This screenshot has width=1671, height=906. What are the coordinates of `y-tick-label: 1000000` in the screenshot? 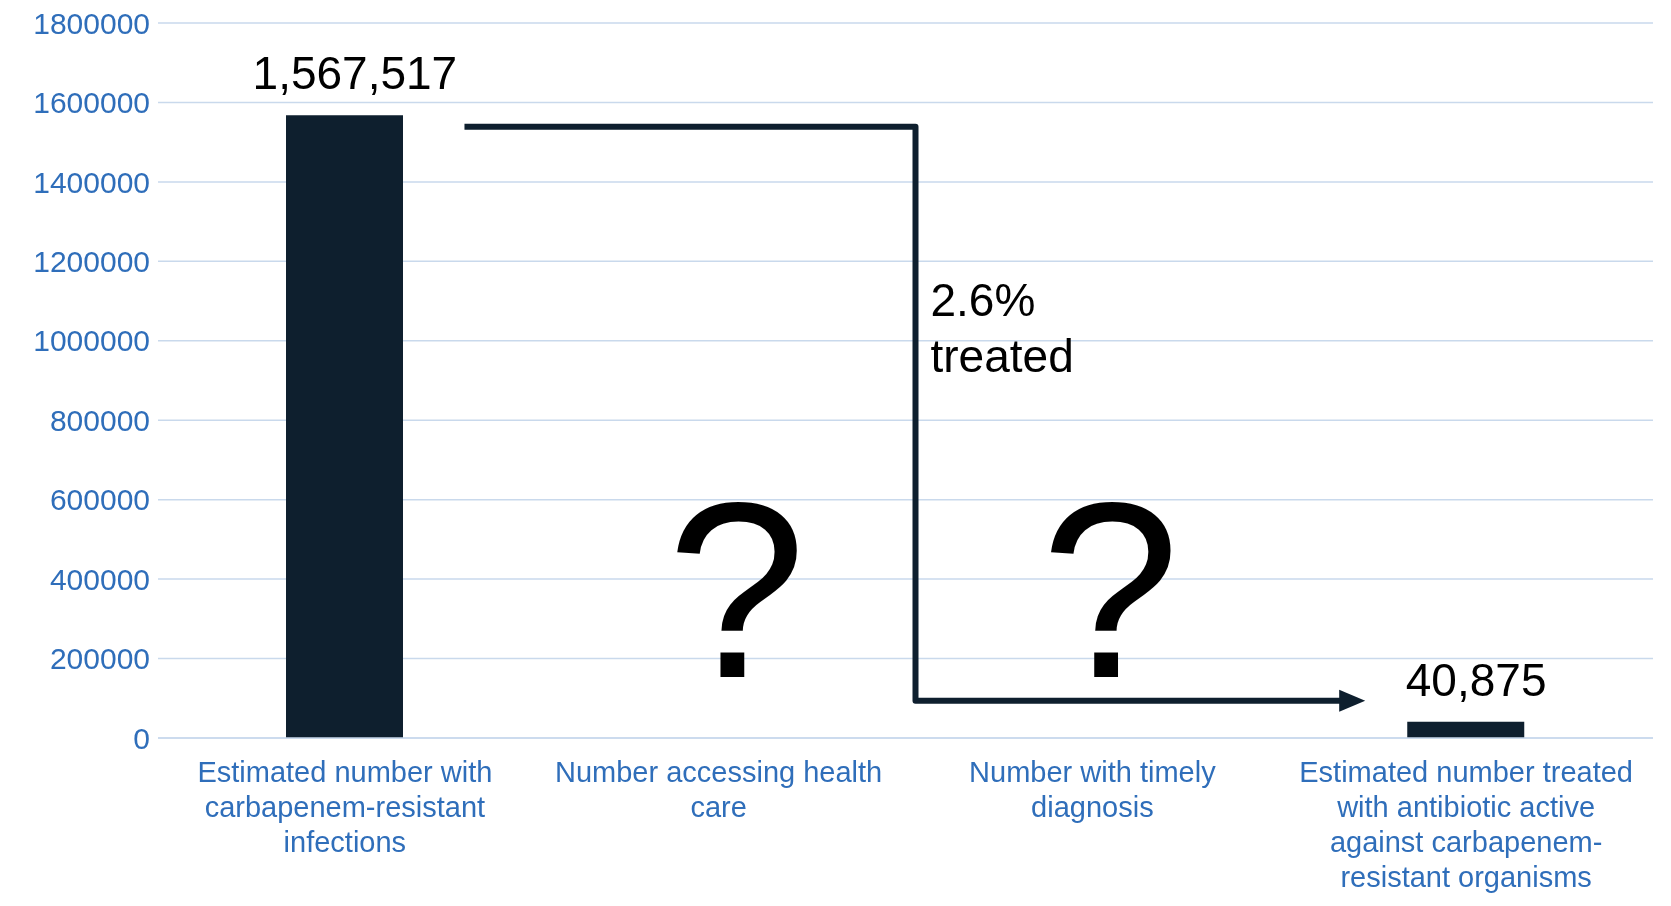 It's located at (91, 341).